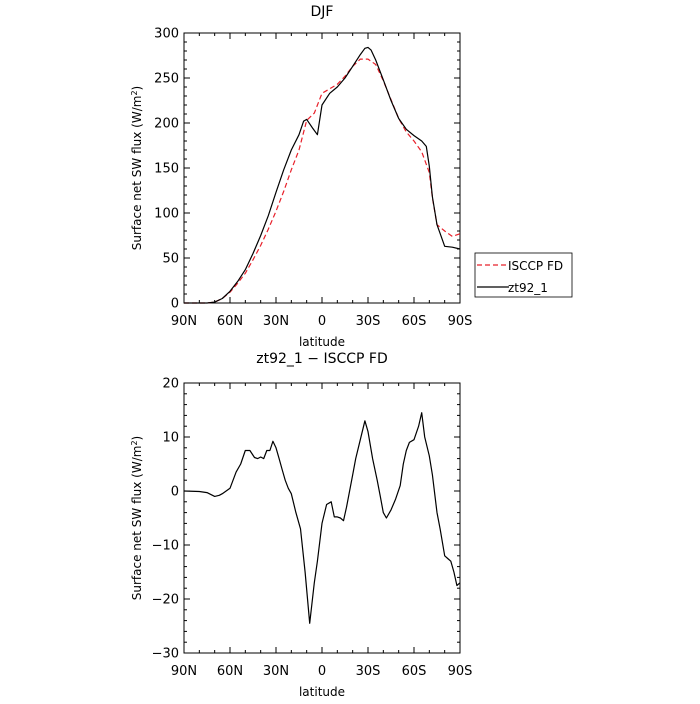 Image resolution: width=700 pixels, height=704 pixels. Describe the element at coordinates (528, 288) in the screenshot. I see `legend-label-zt92: zt92_1` at that location.